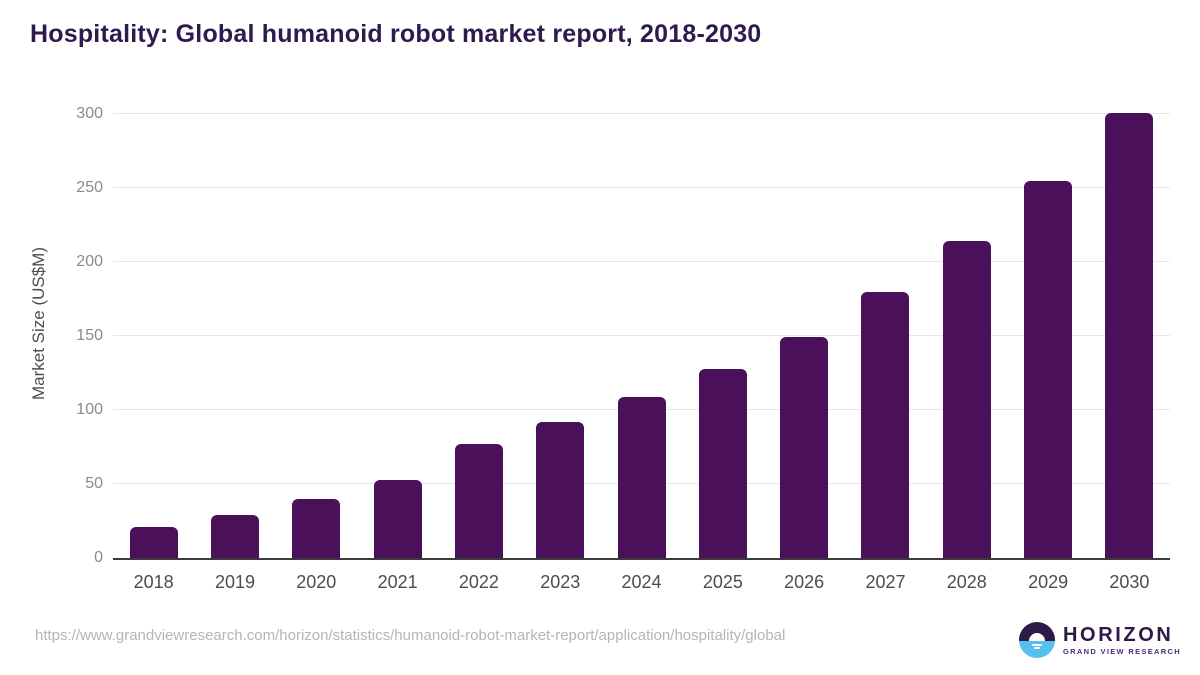  Describe the element at coordinates (804, 582) in the screenshot. I see `x-tick-label: 2026` at that location.